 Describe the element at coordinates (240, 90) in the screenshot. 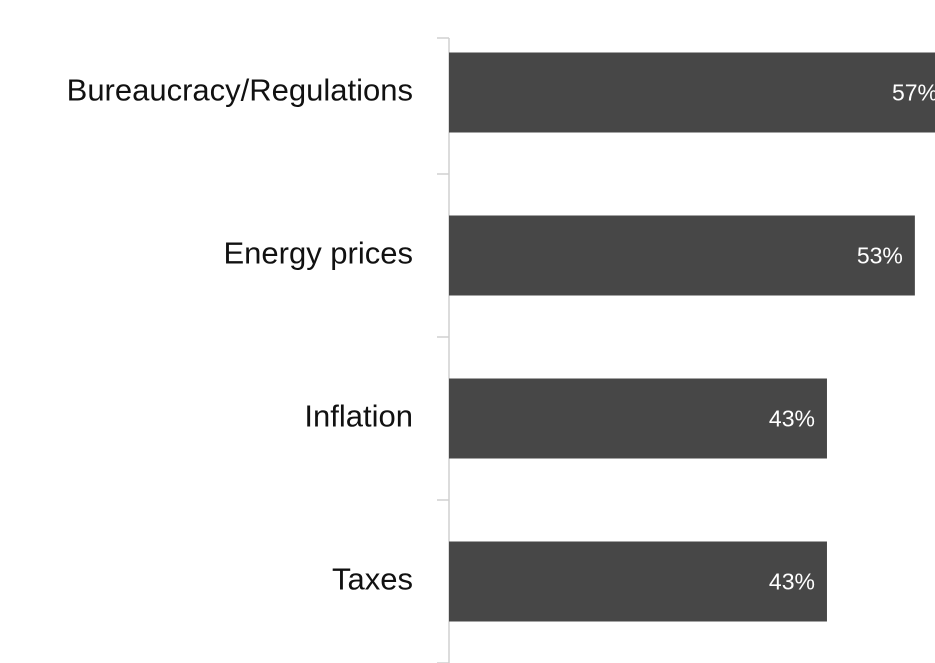

I see `category-label: Bureaucracy/Regulations` at that location.